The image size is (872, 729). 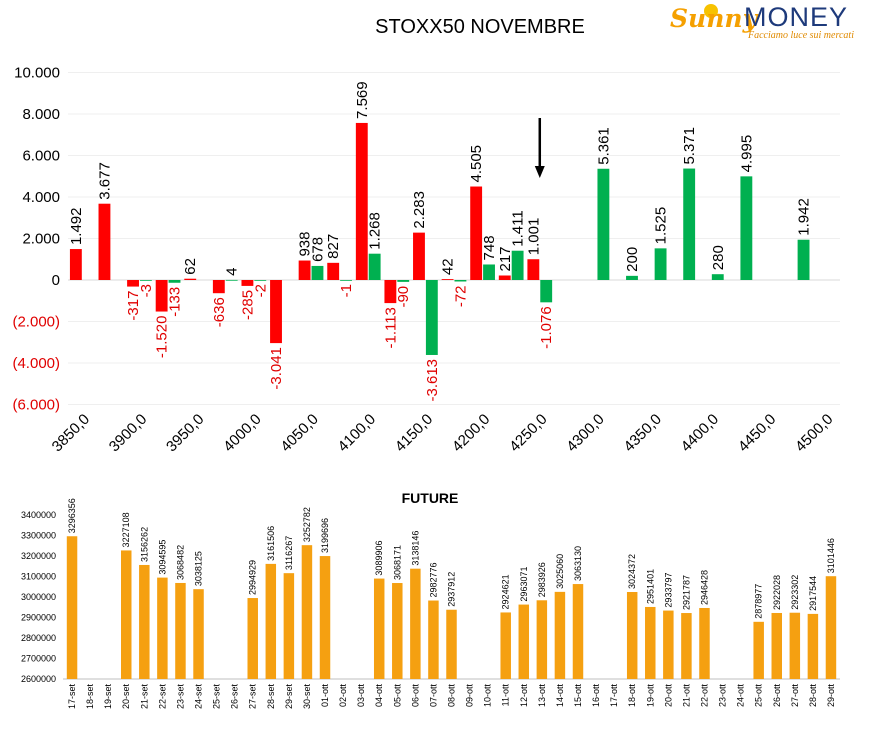 What do you see at coordinates (180, 562) in the screenshot?
I see `data-label: 3068482` at bounding box center [180, 562].